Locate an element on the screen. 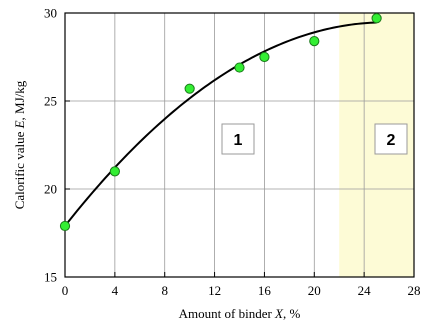 The height and width of the screenshot is (327, 423). x-tick-label: 4 is located at coordinates (115, 290).